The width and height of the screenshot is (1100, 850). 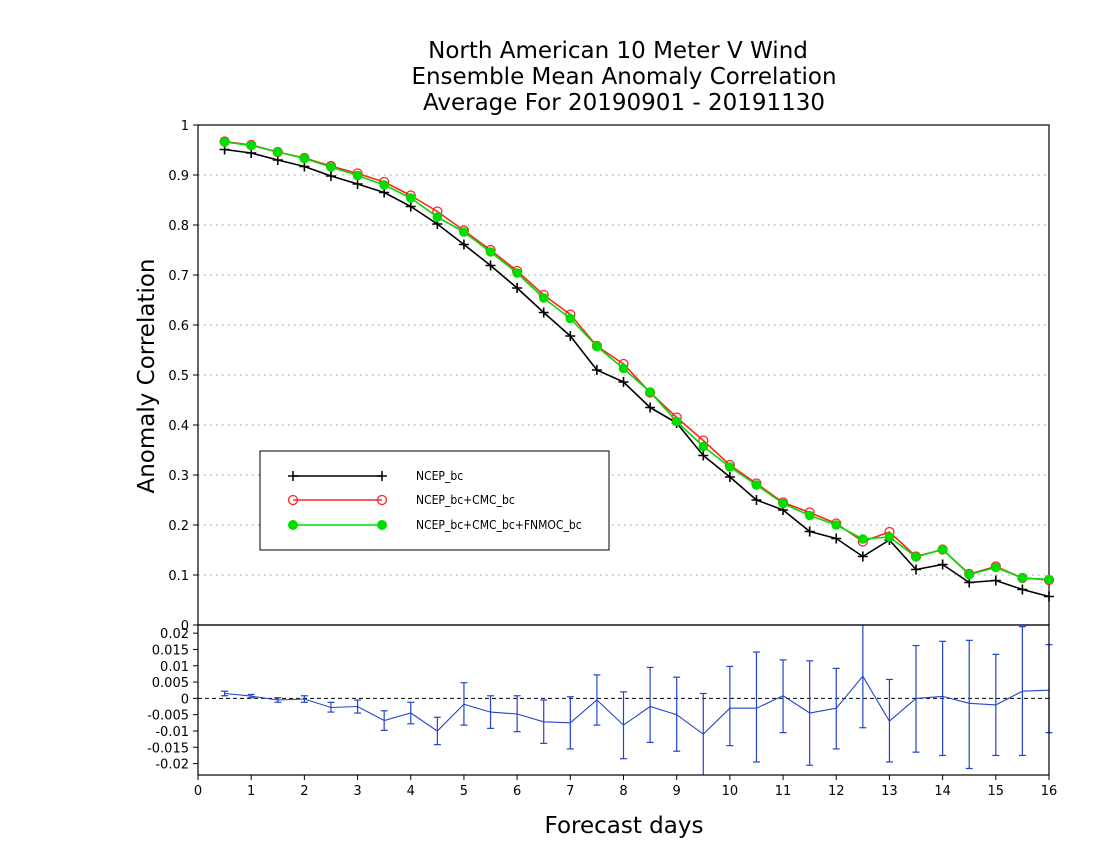 I want to click on legend-label-ncep-cmc-fnmoc: NCEP_bc+CMC_bc+FNMOC_bc, so click(x=499, y=525).